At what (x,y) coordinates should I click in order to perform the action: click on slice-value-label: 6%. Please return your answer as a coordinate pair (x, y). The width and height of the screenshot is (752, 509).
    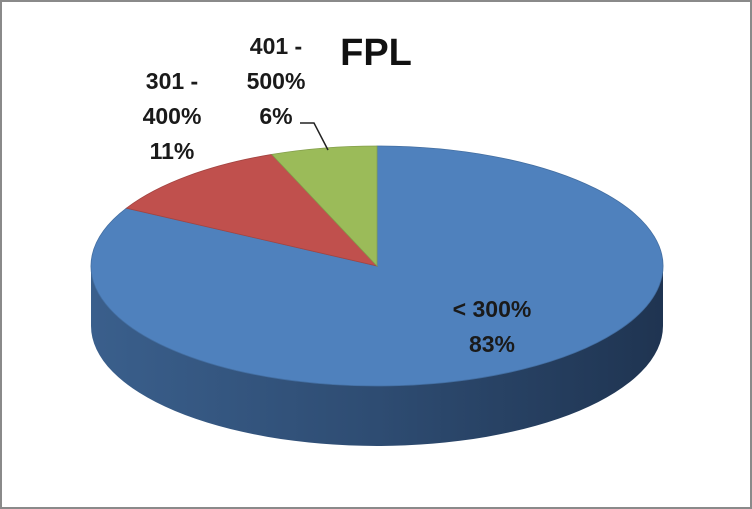
    Looking at the image, I should click on (276, 116).